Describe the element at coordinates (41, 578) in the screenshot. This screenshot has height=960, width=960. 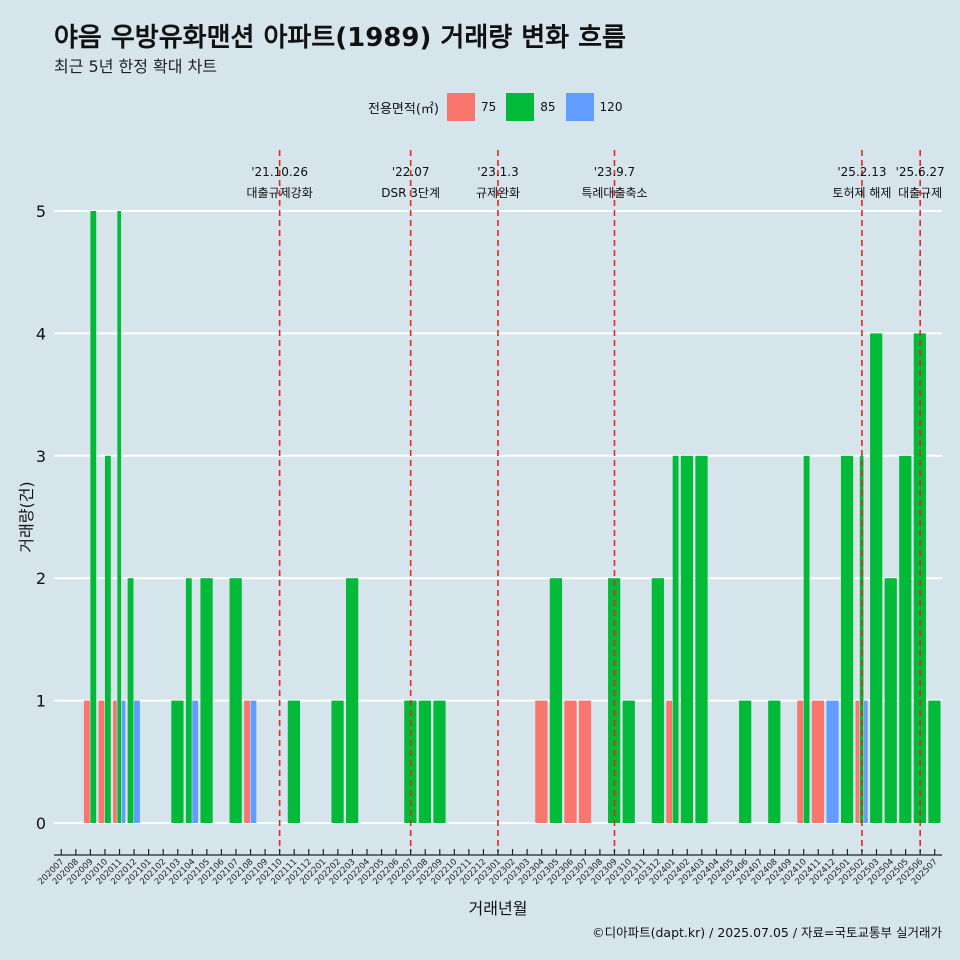
I see `y-tick-label: 2` at that location.